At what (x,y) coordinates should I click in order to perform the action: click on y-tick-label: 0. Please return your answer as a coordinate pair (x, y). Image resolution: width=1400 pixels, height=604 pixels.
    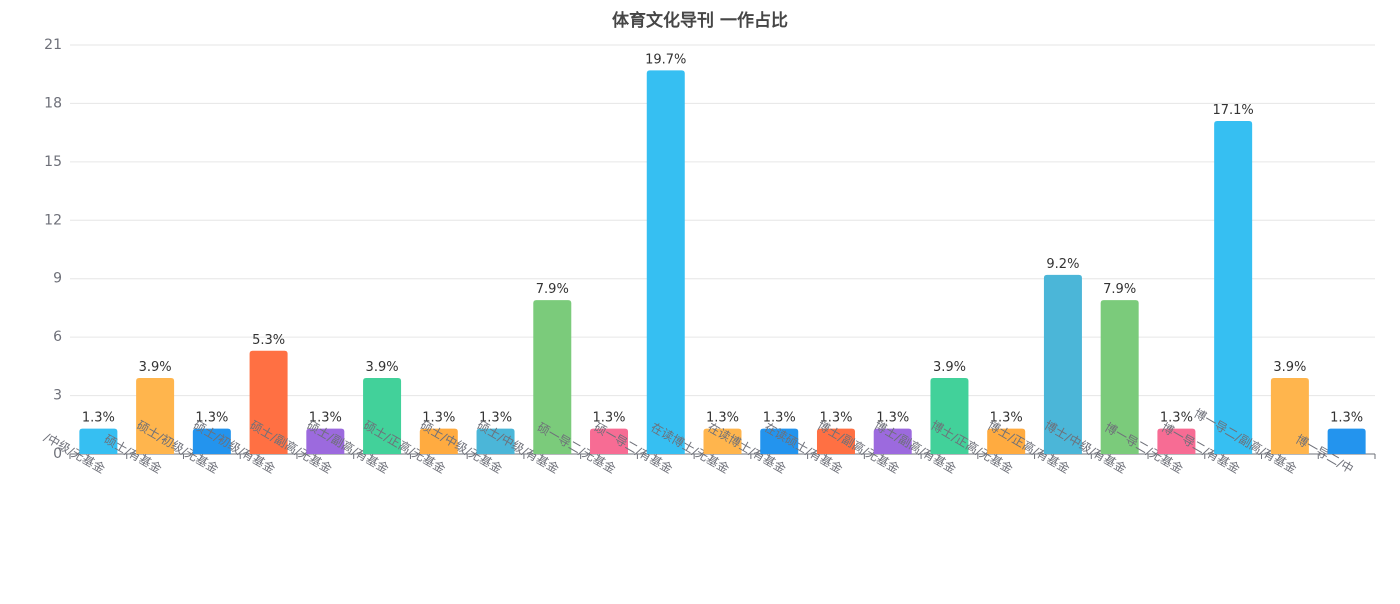
    Looking at the image, I should click on (57, 454).